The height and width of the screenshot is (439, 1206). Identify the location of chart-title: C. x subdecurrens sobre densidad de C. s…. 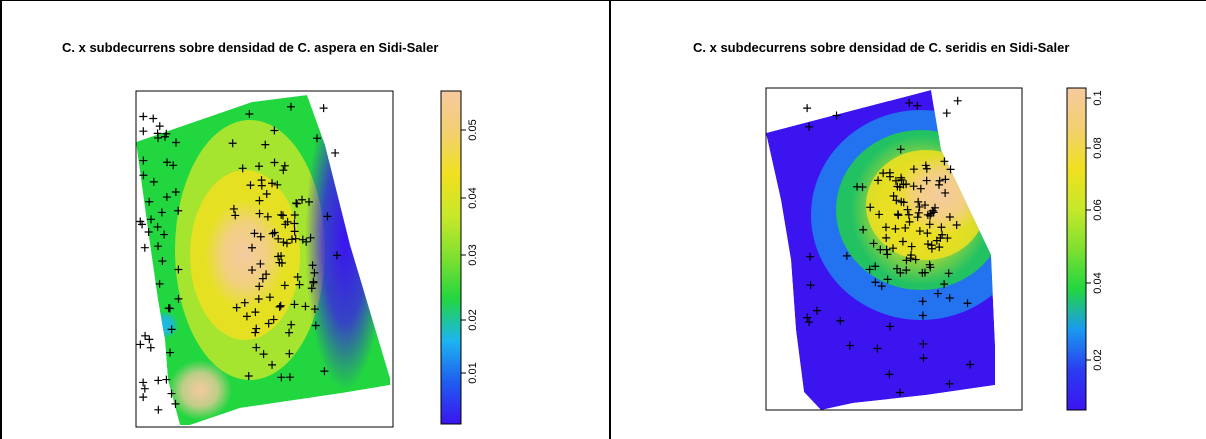
(881, 47).